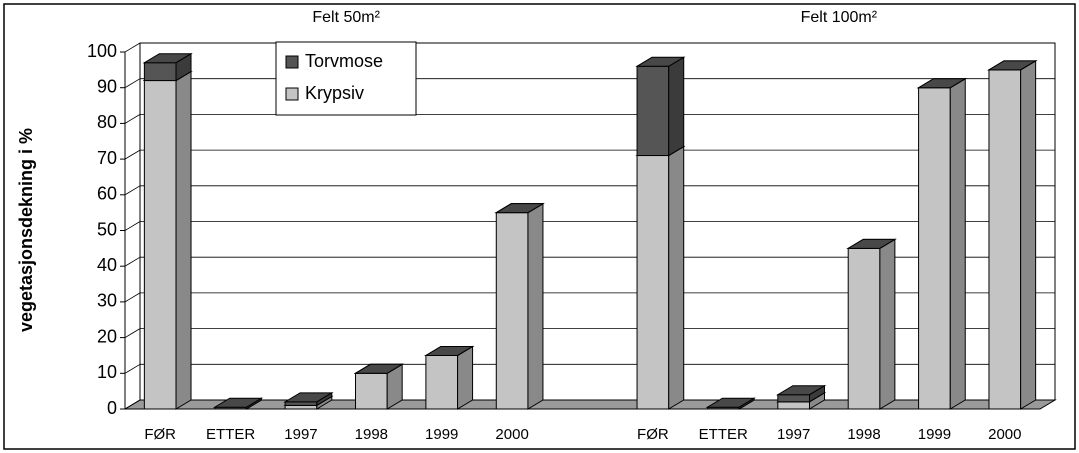 The width and height of the screenshot is (1079, 453). What do you see at coordinates (112, 408) in the screenshot?
I see `y-tick-label: 0` at bounding box center [112, 408].